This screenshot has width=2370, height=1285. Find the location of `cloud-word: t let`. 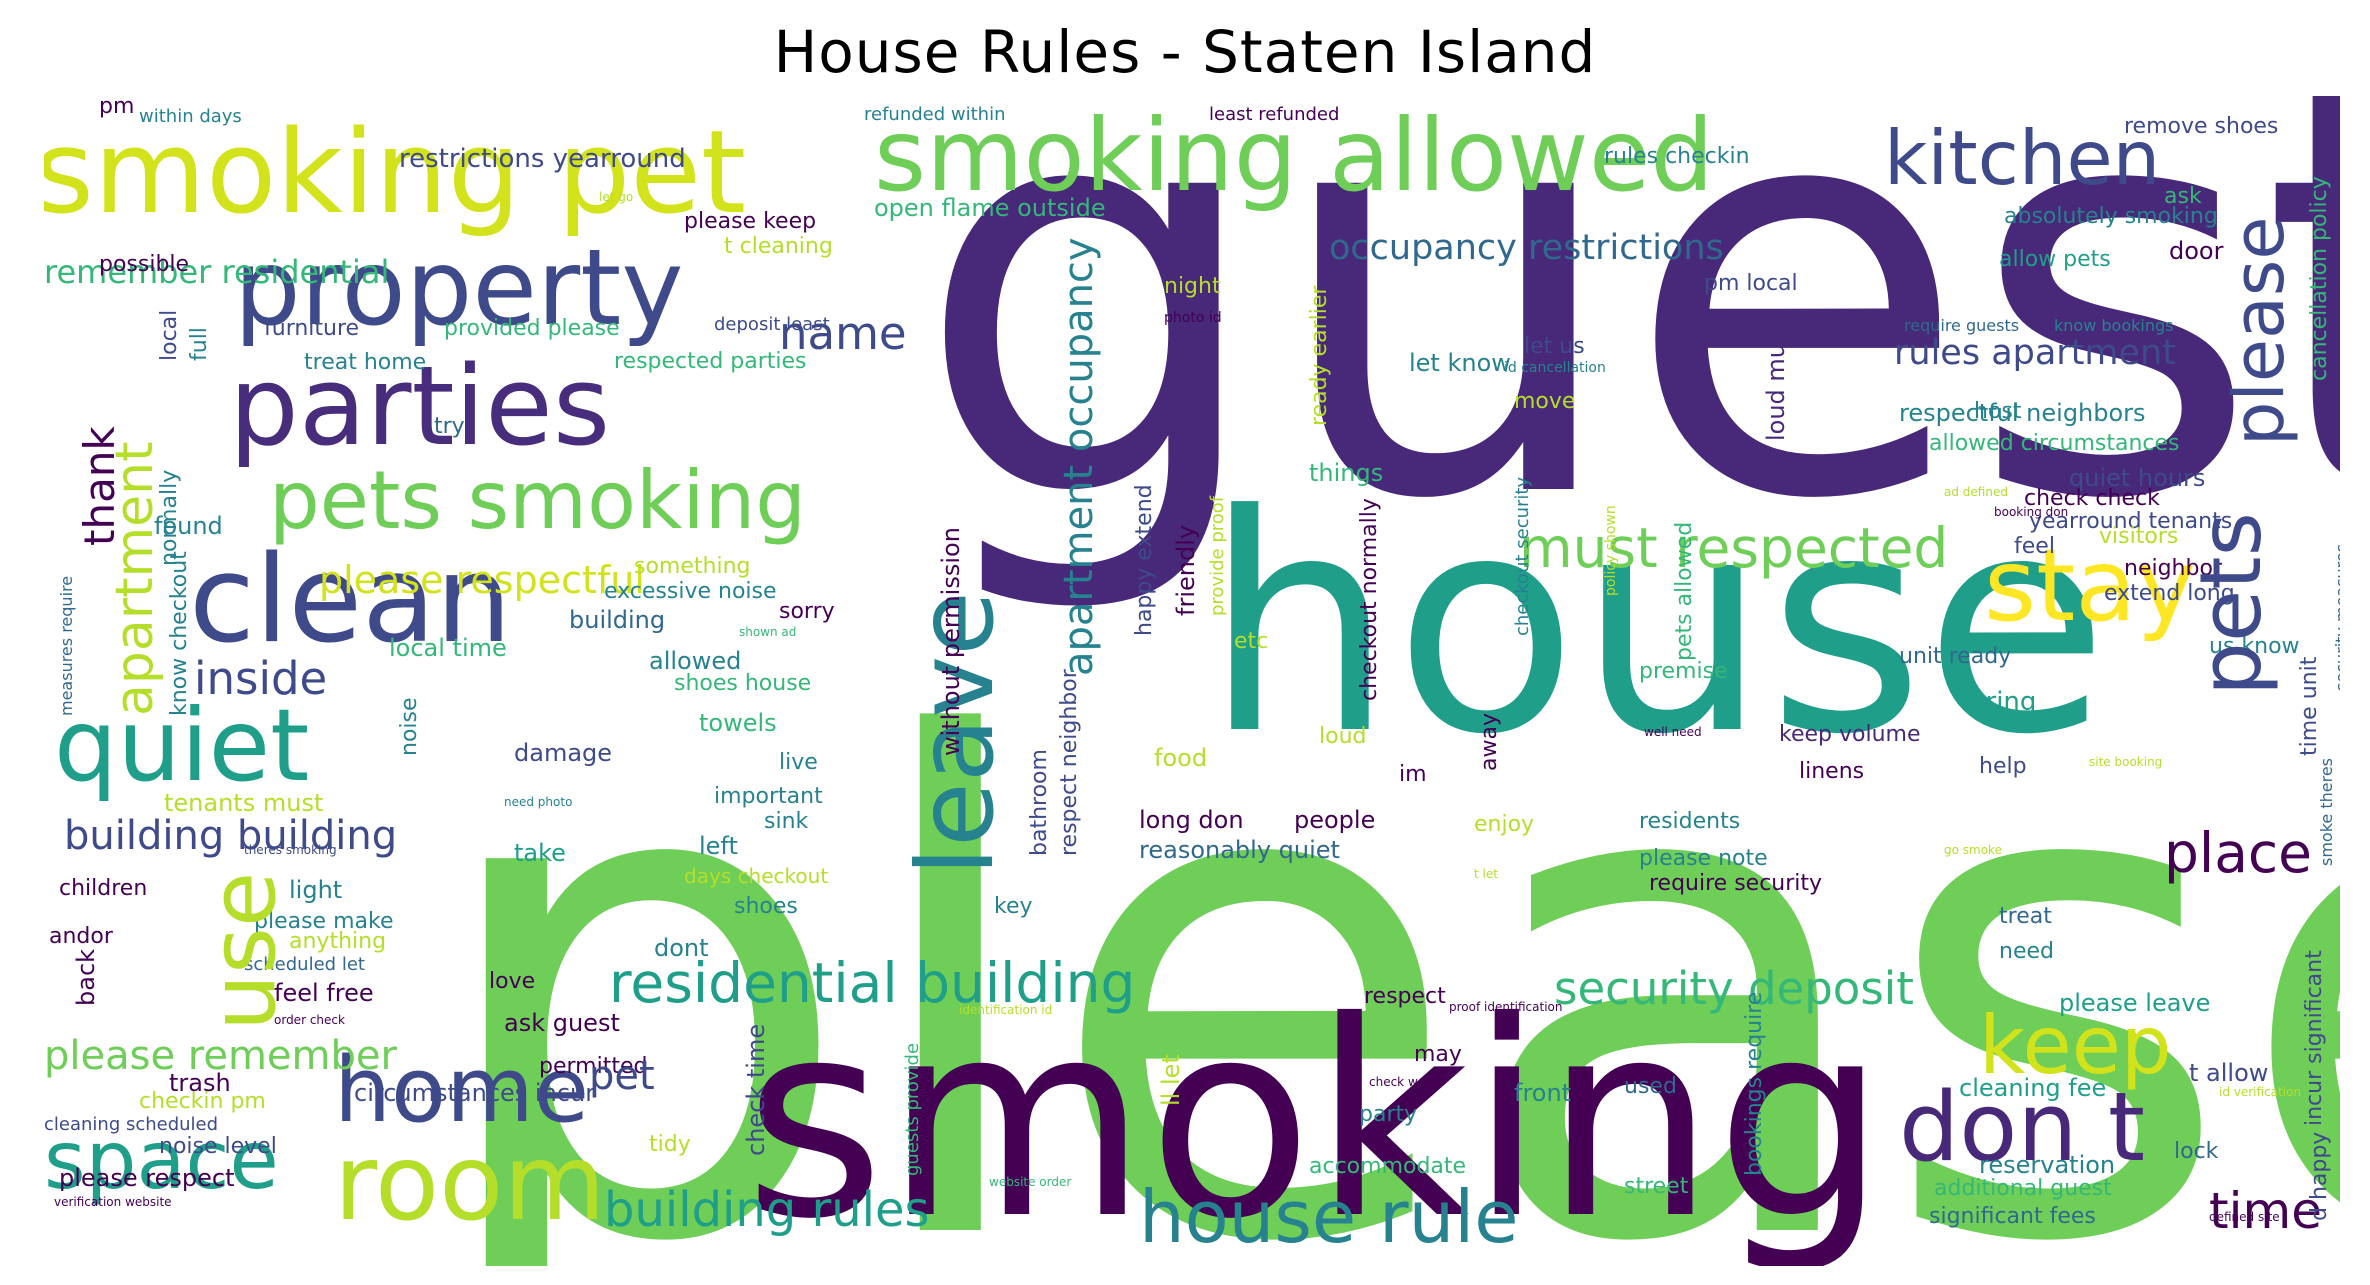

cloud-word: t let is located at coordinates (1486, 874).